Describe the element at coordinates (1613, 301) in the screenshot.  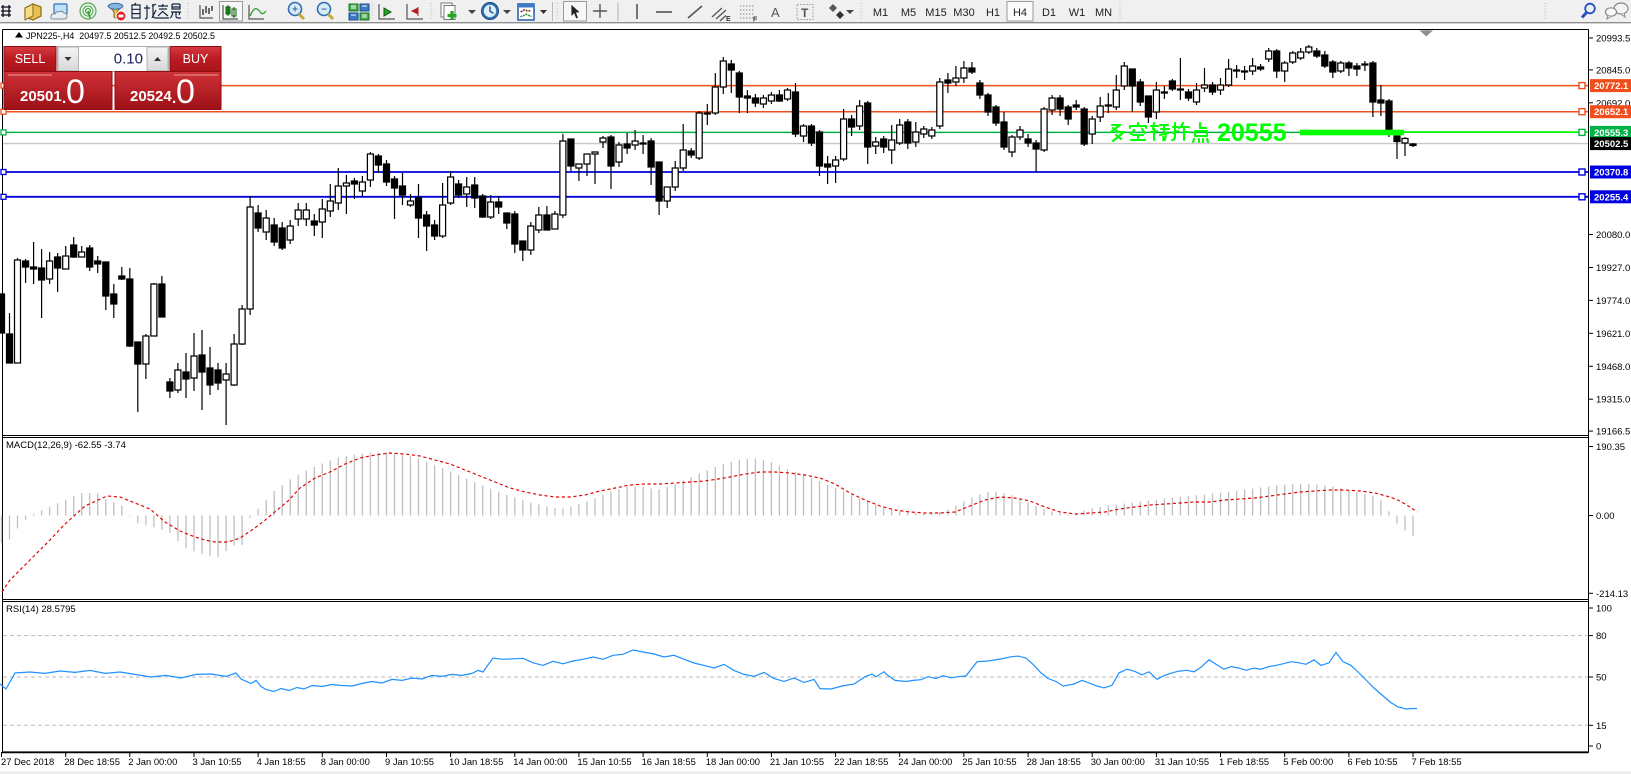
I see `svg-text: 19774.0` at that location.